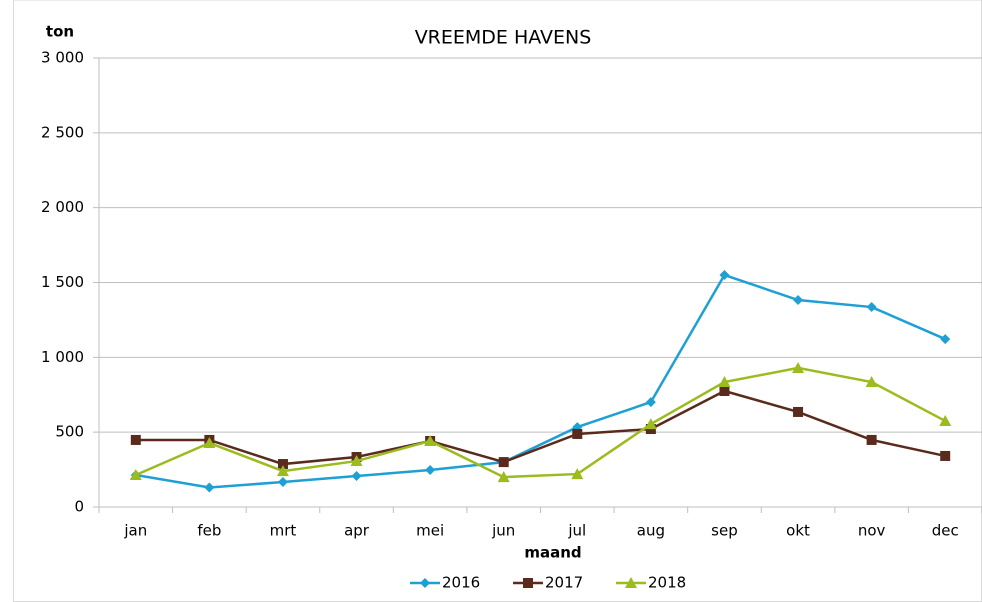 The image size is (982, 602). I want to click on y-tick-label: 500, so click(69, 432).